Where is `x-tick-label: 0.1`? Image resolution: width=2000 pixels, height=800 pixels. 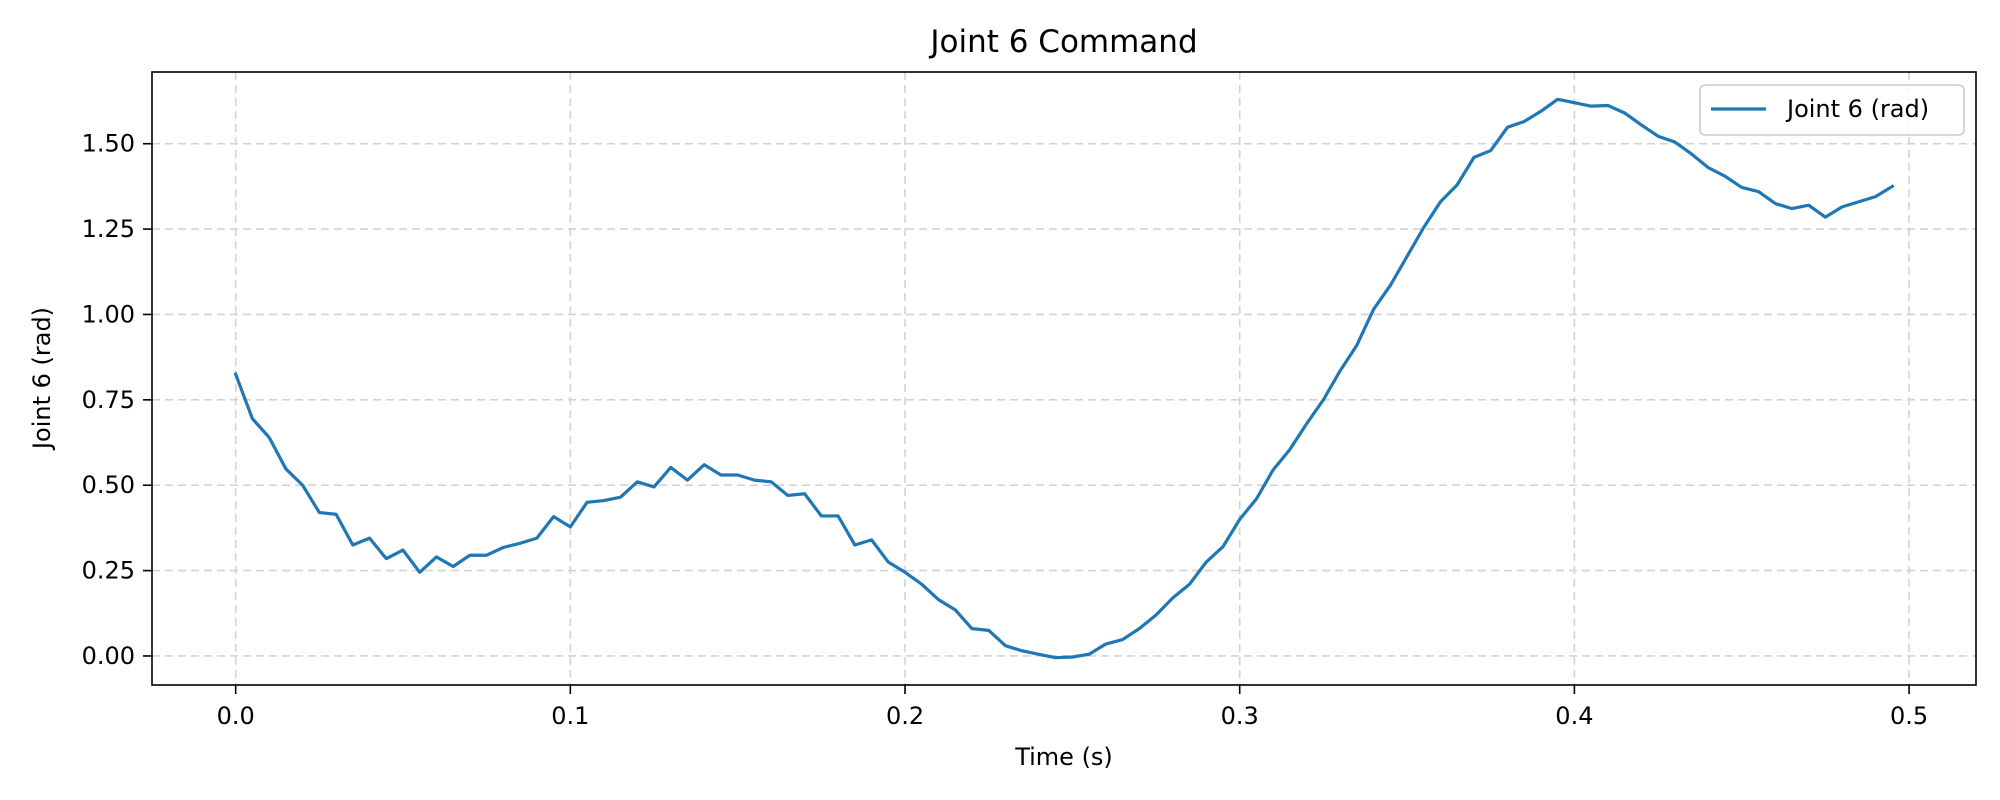 x-tick-label: 0.1 is located at coordinates (570, 716).